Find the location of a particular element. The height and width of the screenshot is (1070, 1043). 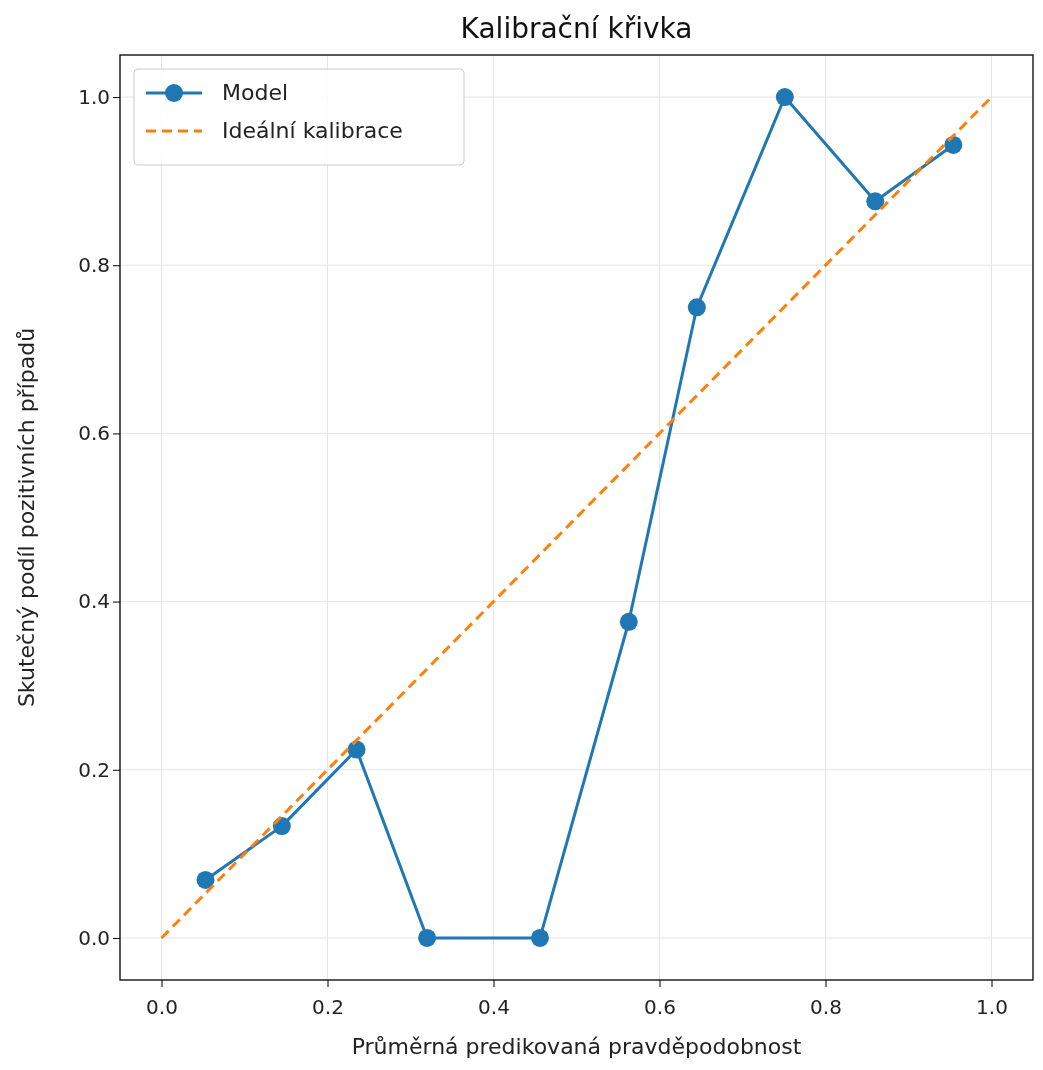

x-tick-label: 0.0 is located at coordinates (162, 1007).